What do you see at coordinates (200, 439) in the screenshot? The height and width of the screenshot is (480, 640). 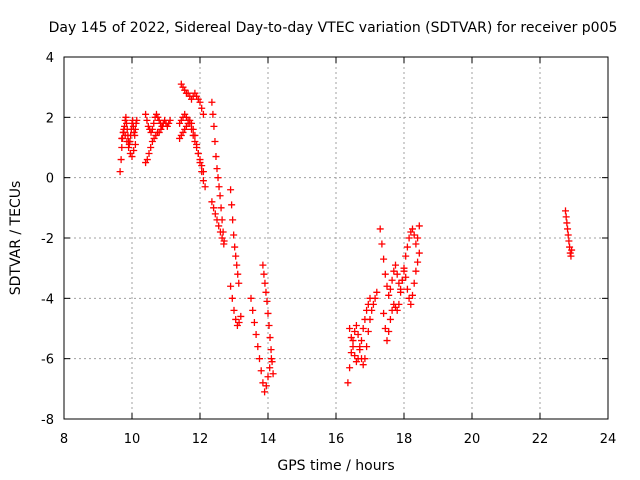 I see `x-tick-label: 12` at bounding box center [200, 439].